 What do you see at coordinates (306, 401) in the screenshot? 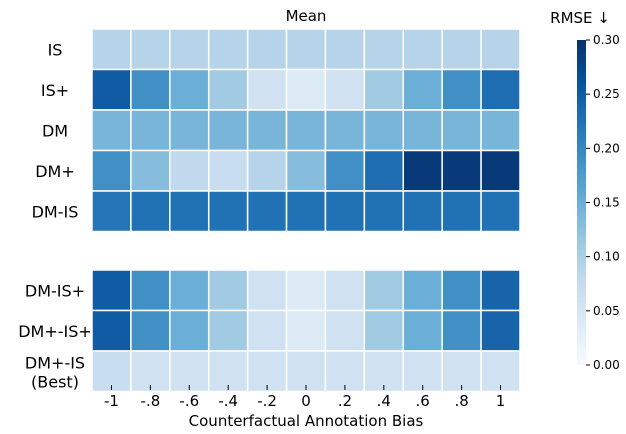
I see `x-tick-label: 0` at bounding box center [306, 401].